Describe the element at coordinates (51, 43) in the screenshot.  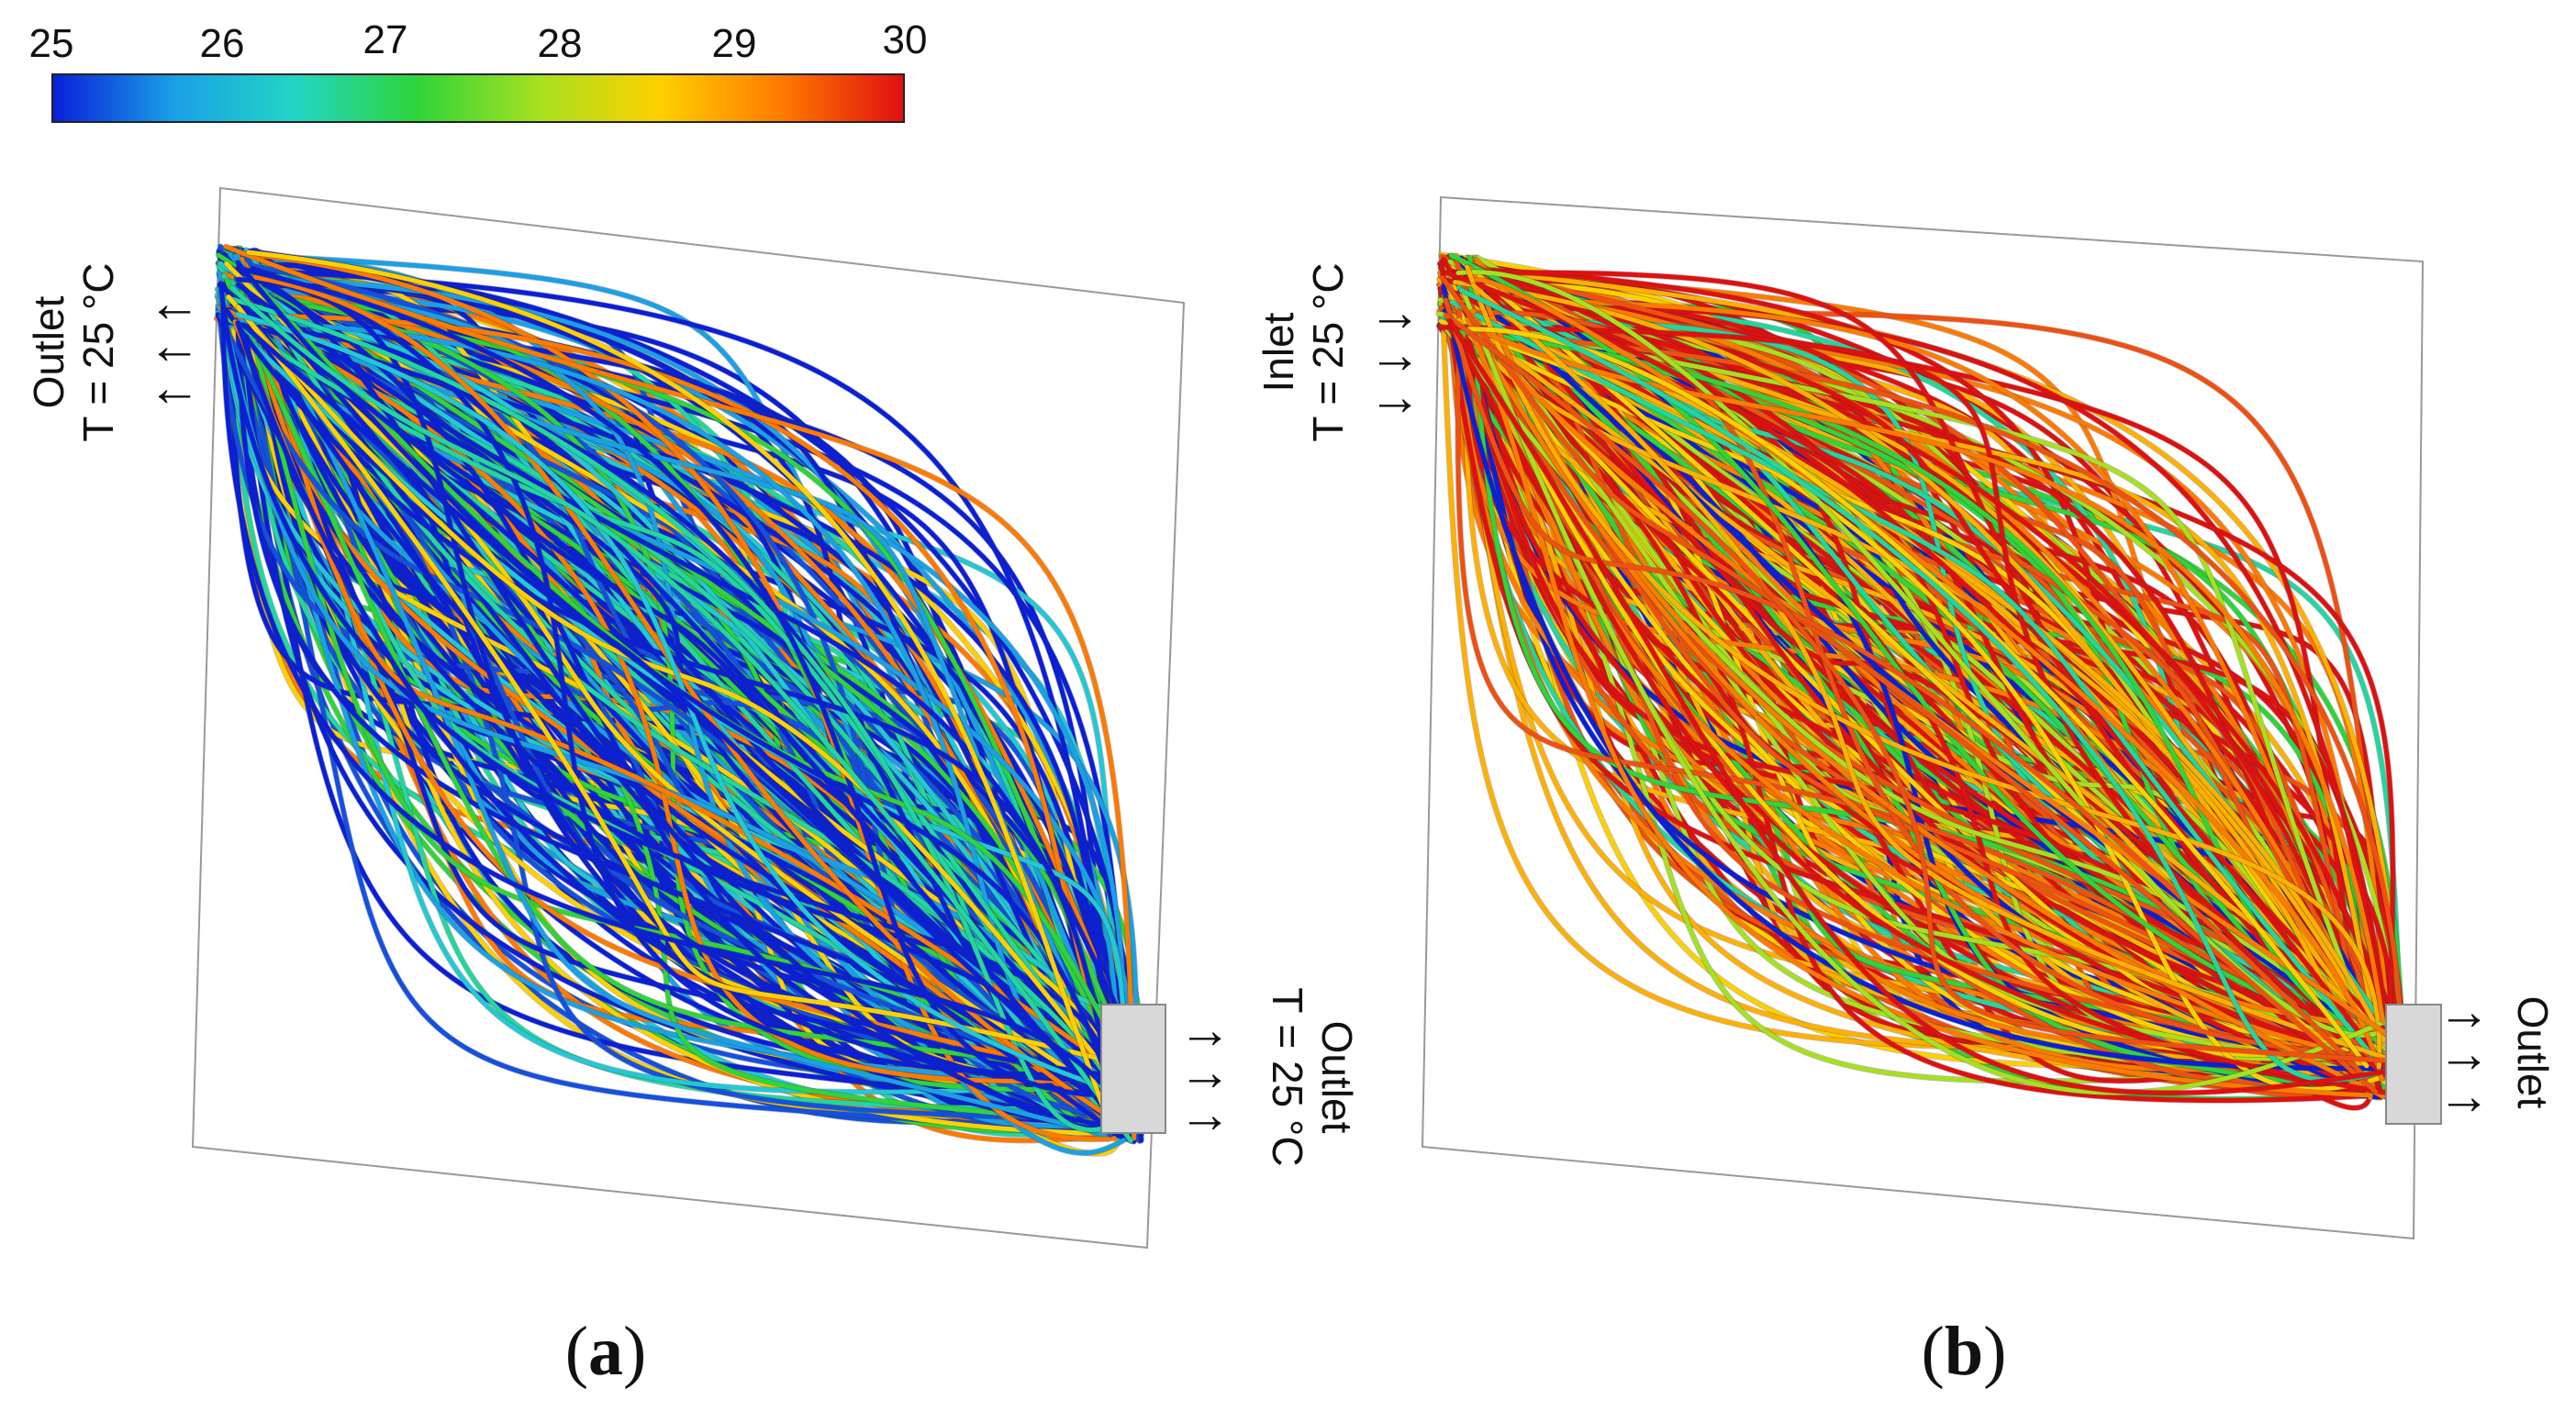
I see `colorbar-tick: 25` at that location.